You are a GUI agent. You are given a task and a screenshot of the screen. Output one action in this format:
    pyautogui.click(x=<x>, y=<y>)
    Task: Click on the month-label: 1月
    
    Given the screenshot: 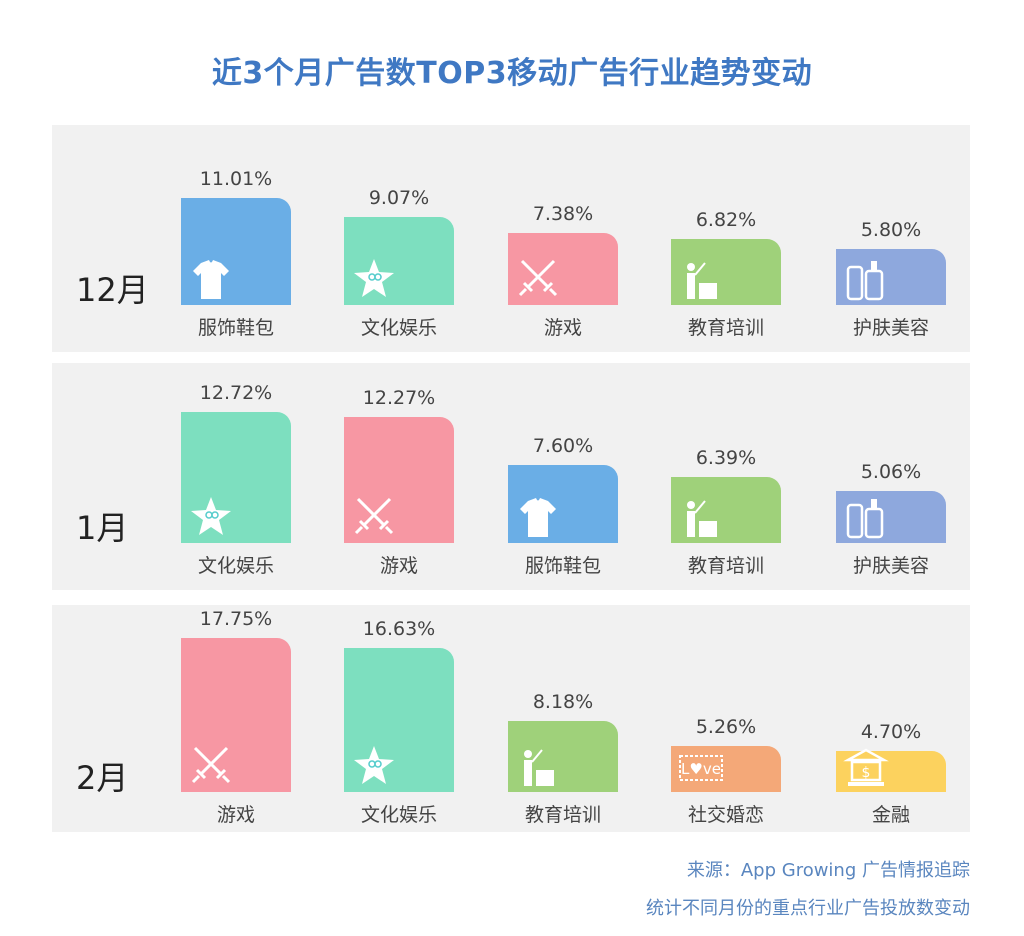 What is the action you would take?
    pyautogui.click(x=102, y=528)
    